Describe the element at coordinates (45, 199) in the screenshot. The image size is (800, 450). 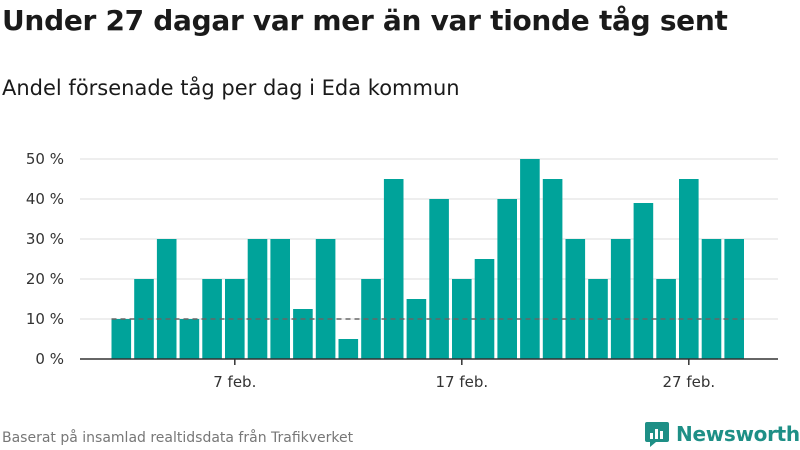
I see `y-tick-label: 40 %` at that location.